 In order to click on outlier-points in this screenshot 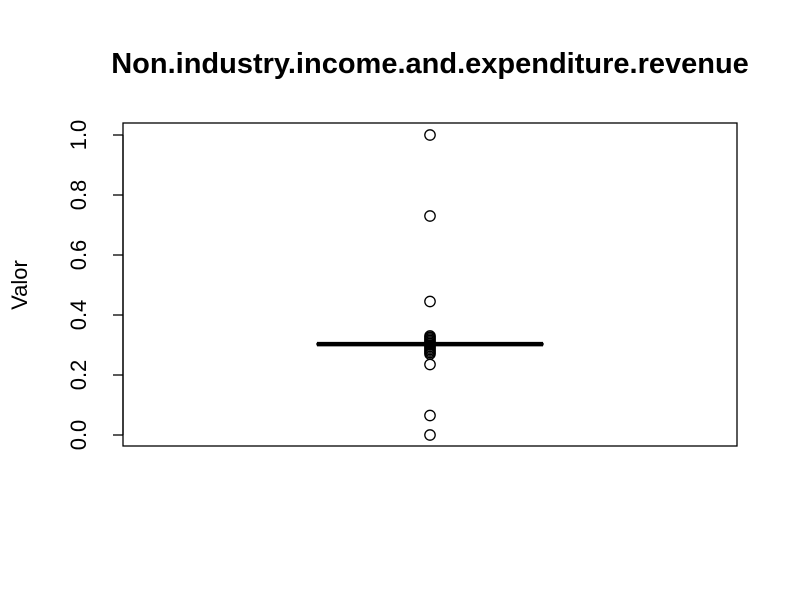, I will do `click(430, 285)`.